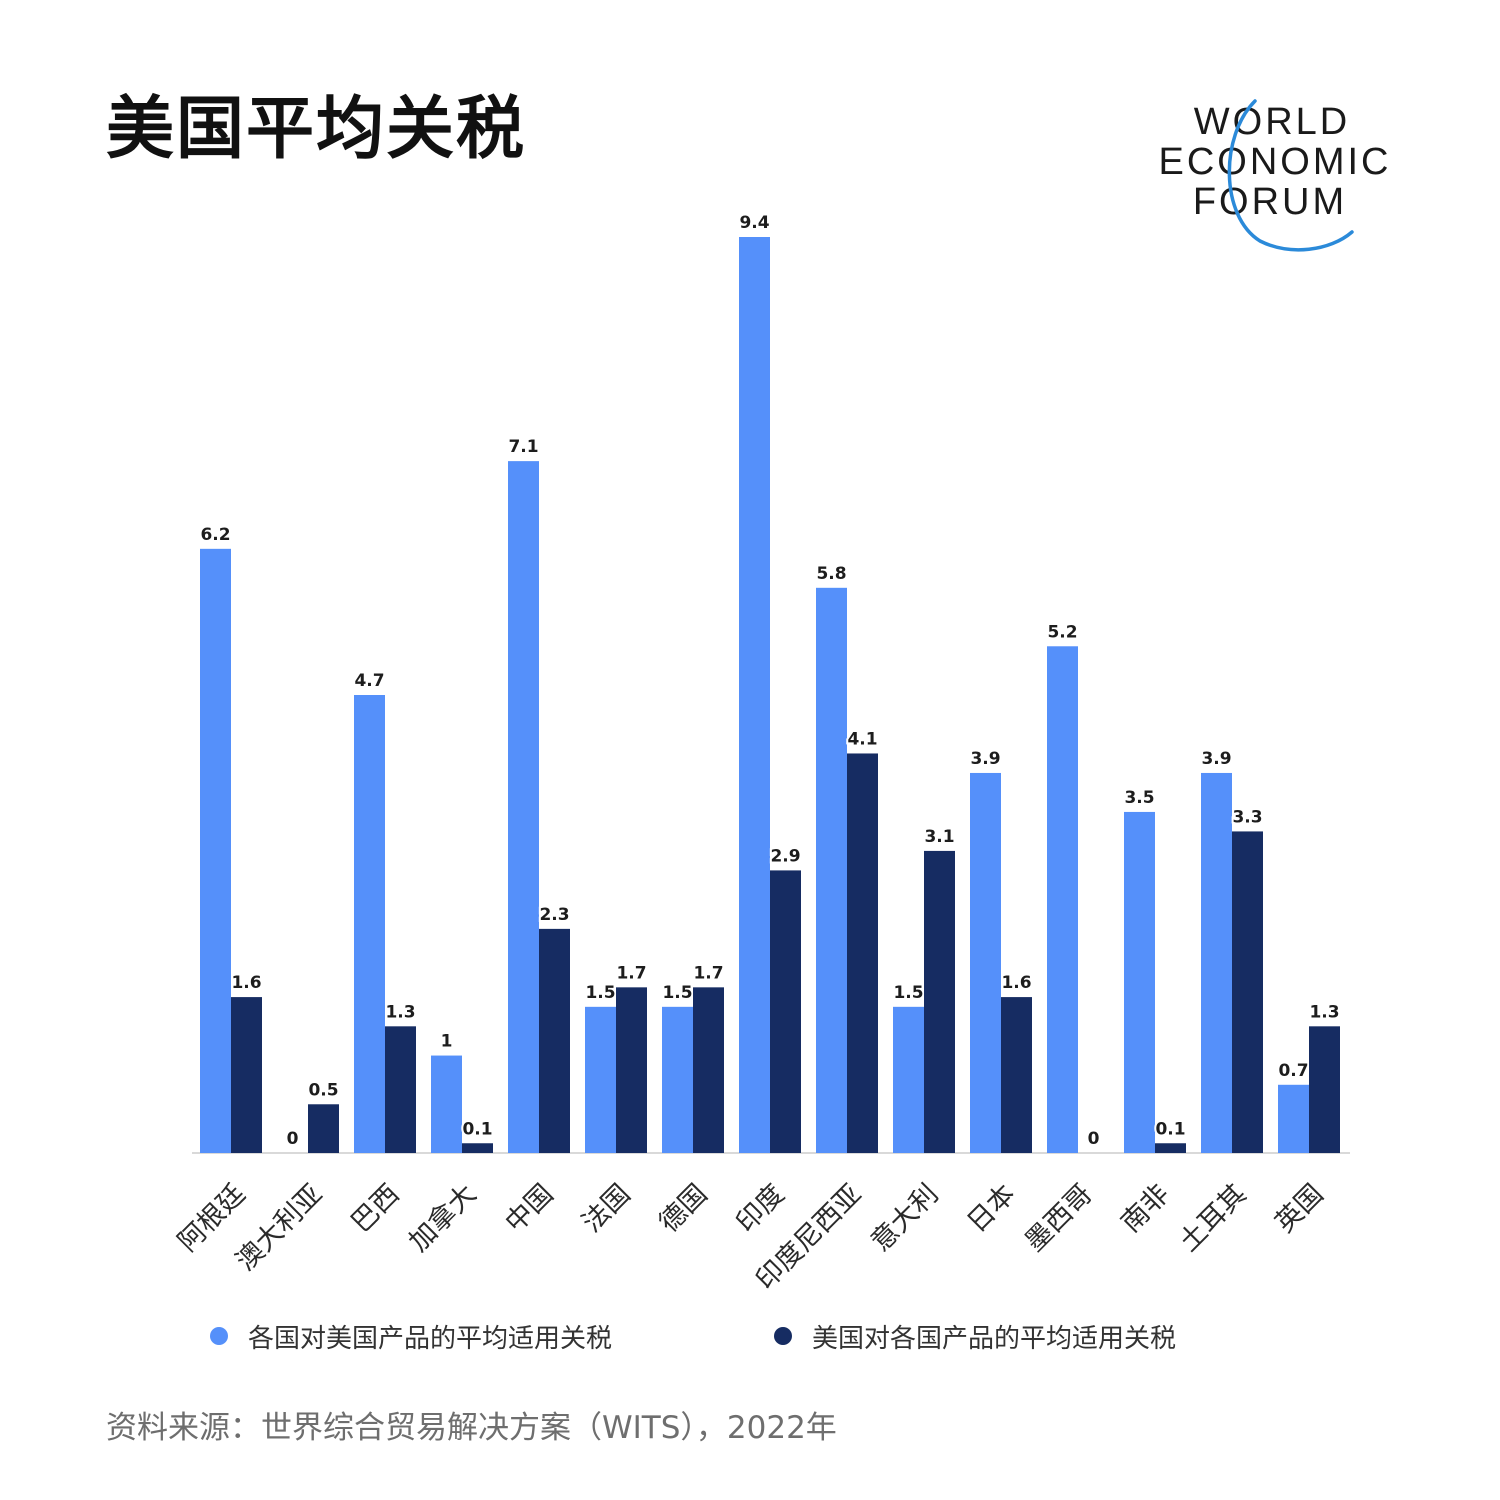 Image resolution: width=1500 pixels, height=1500 pixels. What do you see at coordinates (442, 1218) in the screenshot?
I see `x-tick-label: 加拿大` at bounding box center [442, 1218].